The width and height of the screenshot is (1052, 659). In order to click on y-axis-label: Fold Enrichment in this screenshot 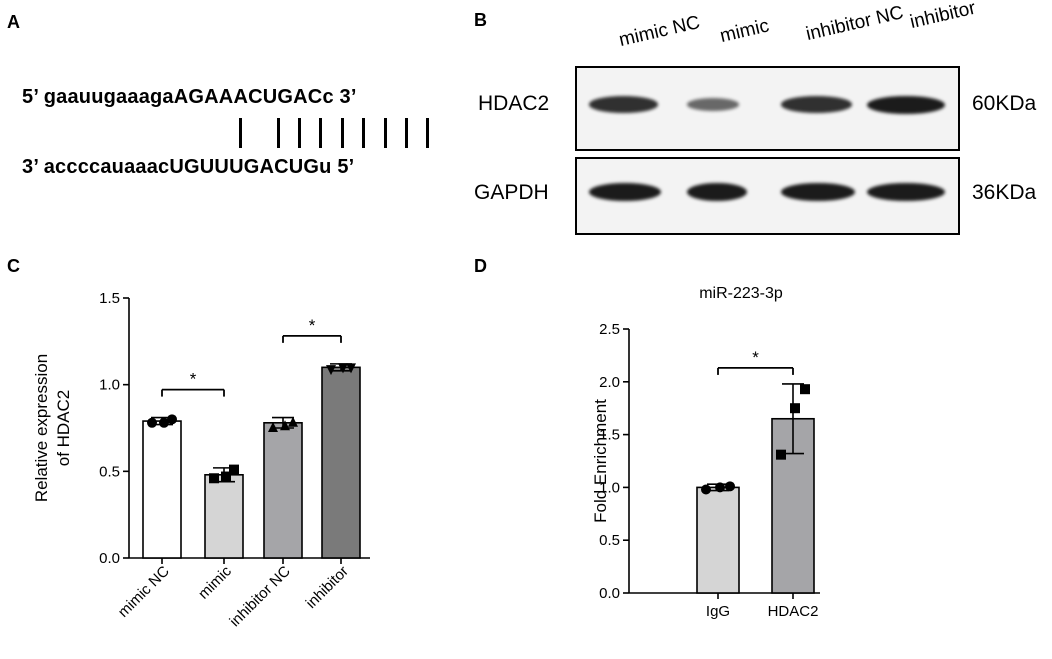, I will do `click(600, 461)`.